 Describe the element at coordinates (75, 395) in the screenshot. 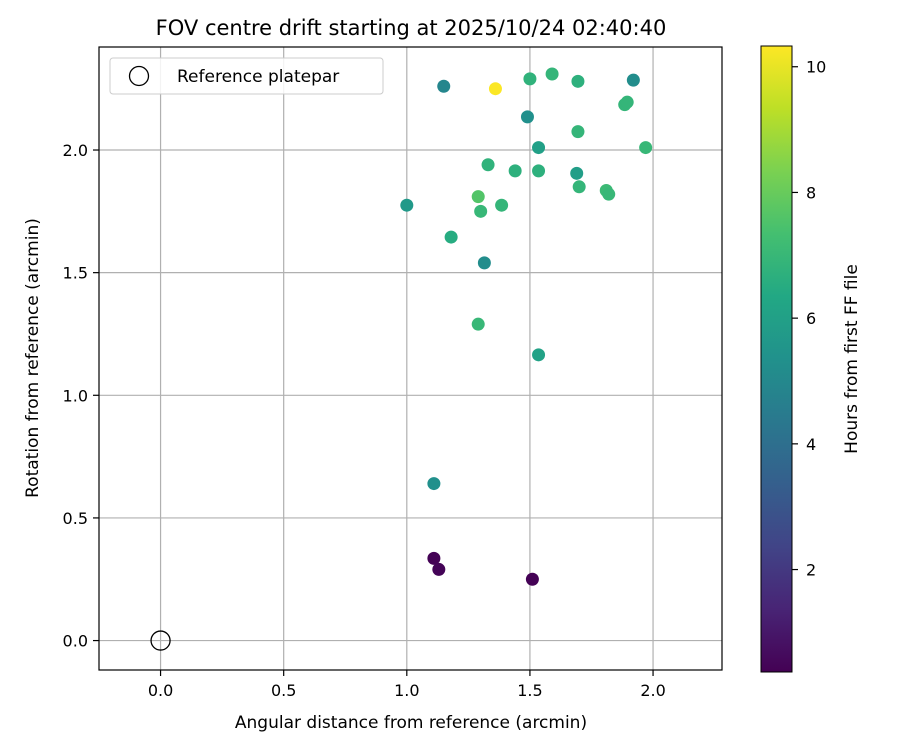

I see `y-tick-label: 1.0` at that location.